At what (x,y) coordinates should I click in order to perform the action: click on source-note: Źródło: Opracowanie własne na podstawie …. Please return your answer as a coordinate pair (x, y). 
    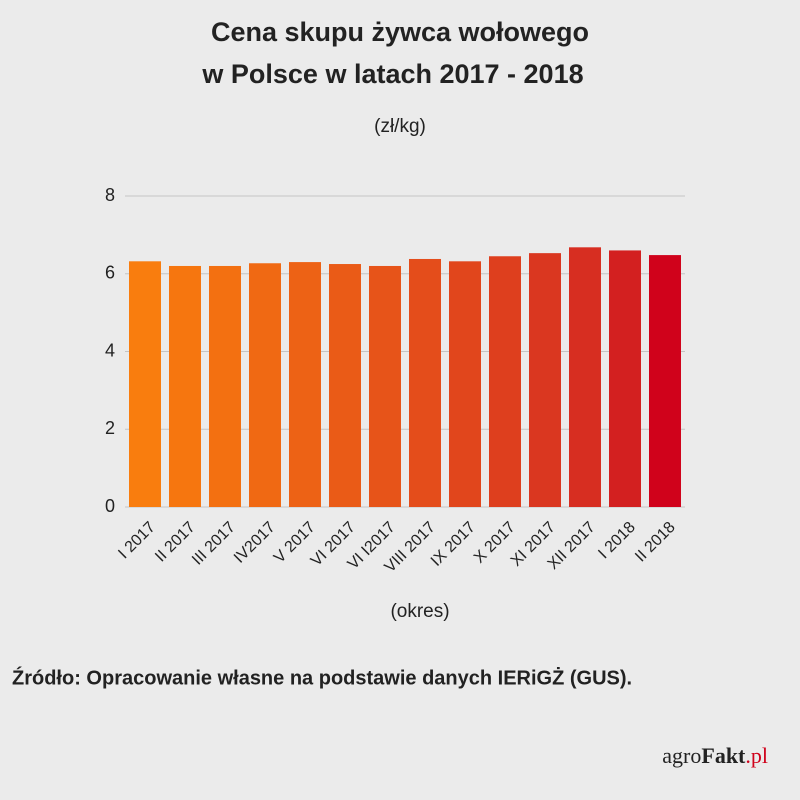
    Looking at the image, I should click on (322, 677).